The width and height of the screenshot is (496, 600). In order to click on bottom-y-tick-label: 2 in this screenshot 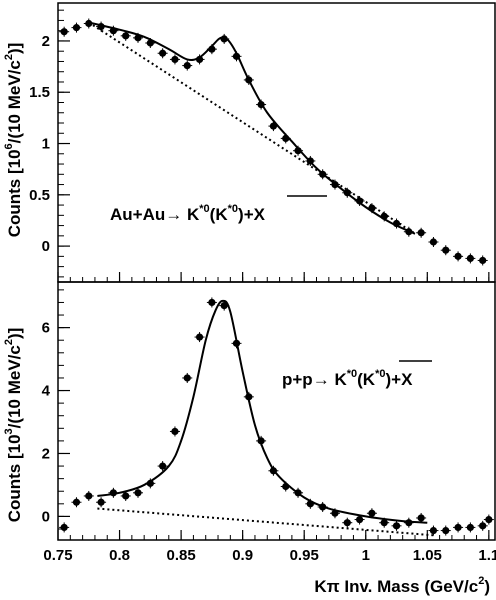, I will do `click(46, 453)`.